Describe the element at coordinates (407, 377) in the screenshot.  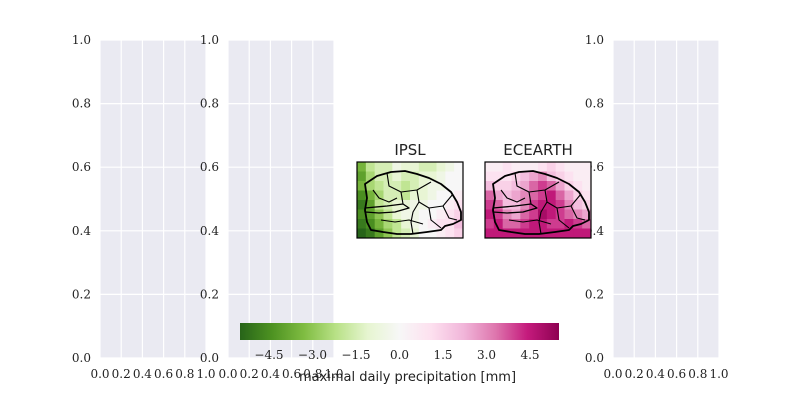
I see `colorbar-label: maximal daily precipitation [mm]` at that location.